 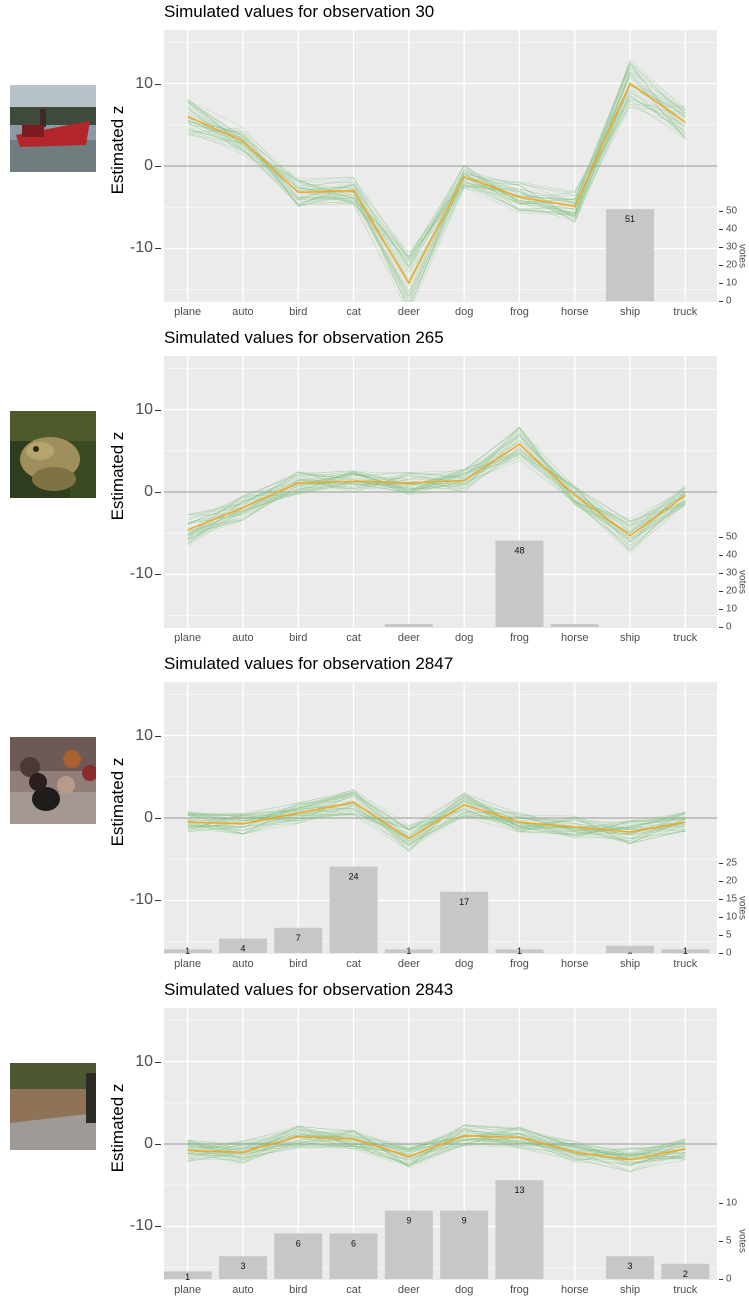 What do you see at coordinates (144, 1061) in the screenshot?
I see `y-tick-label: 10` at bounding box center [144, 1061].